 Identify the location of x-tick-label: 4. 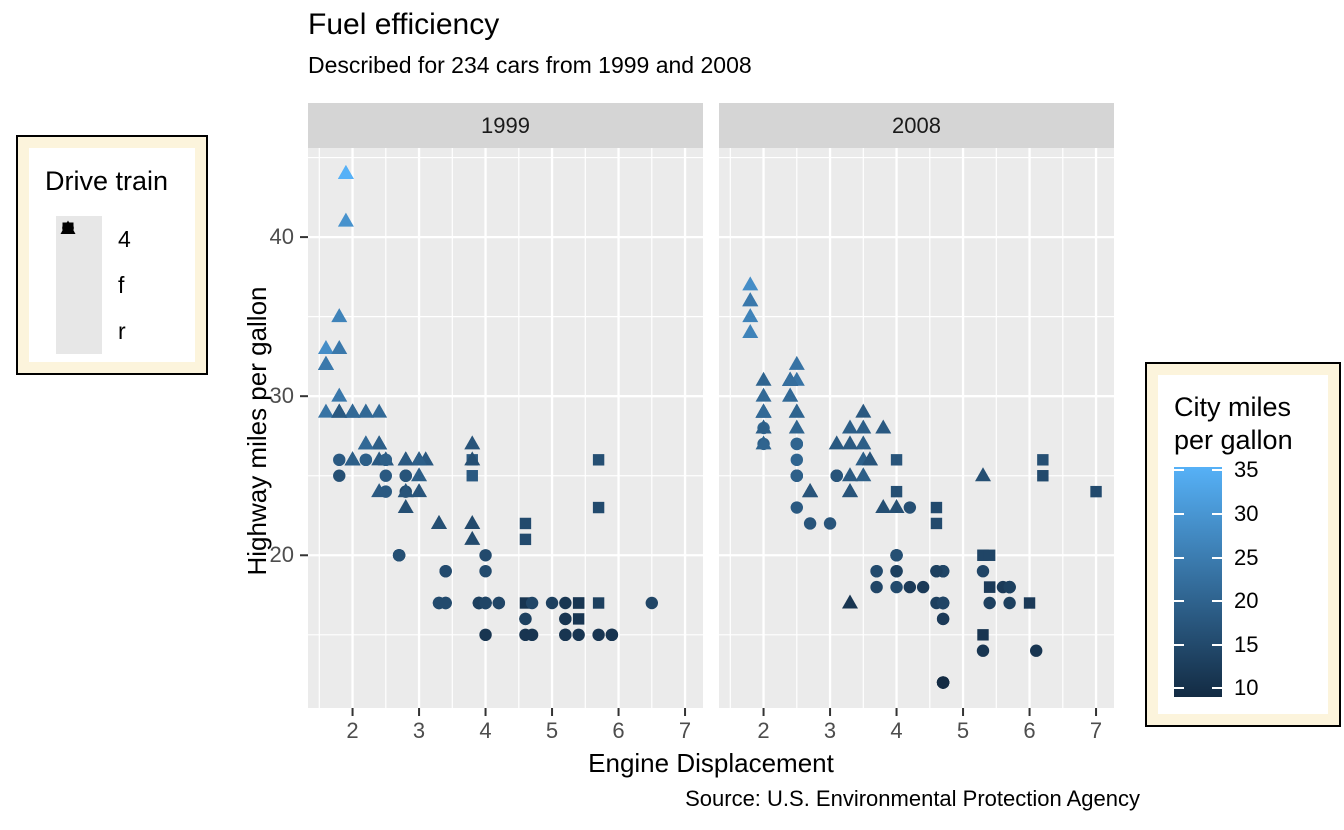
(485, 730).